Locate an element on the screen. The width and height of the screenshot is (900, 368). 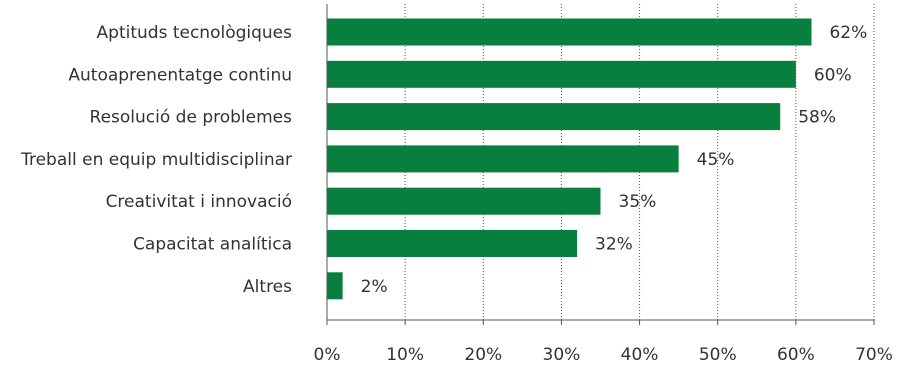
value-label: 58% is located at coordinates (817, 118).